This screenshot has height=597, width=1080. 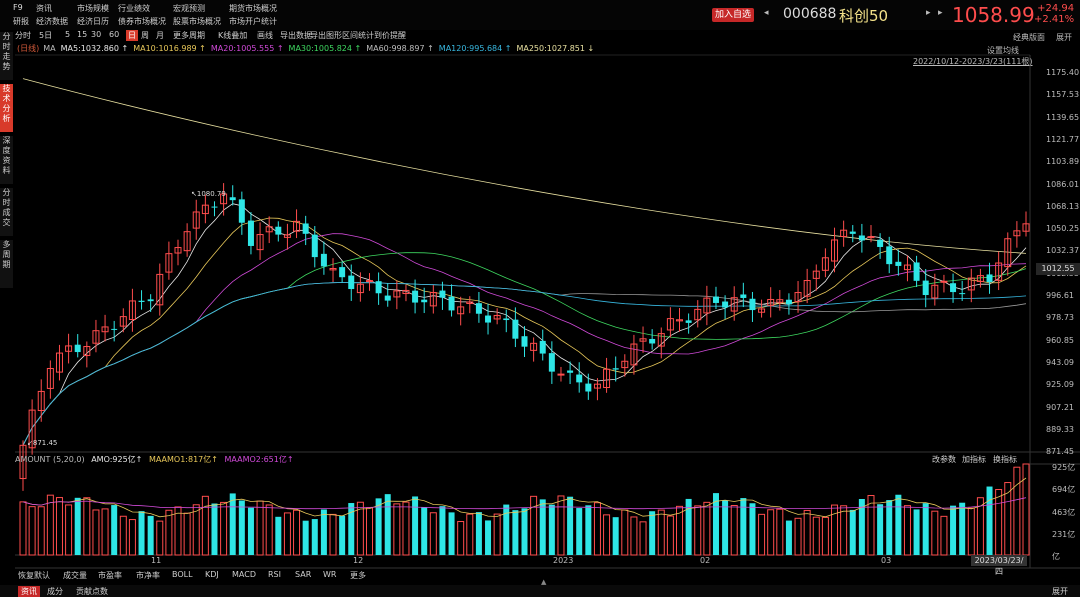 I want to click on indicator-tab: MACD, so click(x=244, y=574).